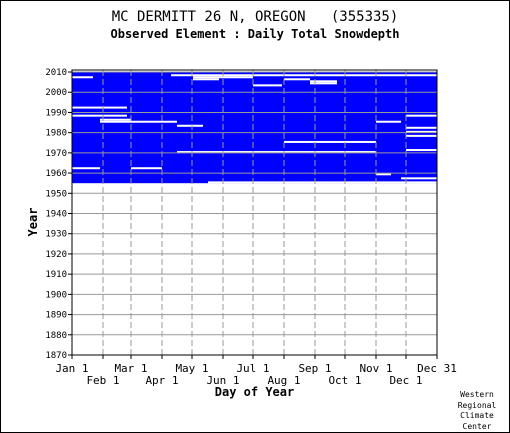 Image resolution: width=510 pixels, height=433 pixels. What do you see at coordinates (56, 215) in the screenshot?
I see `y-tick-label: 1940` at bounding box center [56, 215].